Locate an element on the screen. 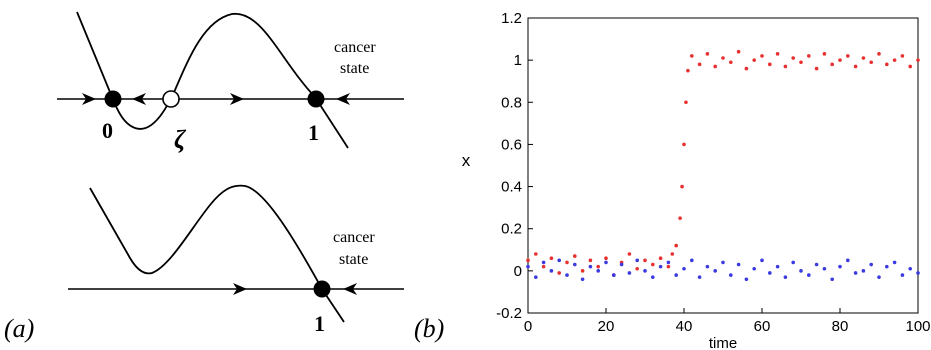 The height and width of the screenshot is (350, 931). y-tick-label: 0 is located at coordinates (518, 271).